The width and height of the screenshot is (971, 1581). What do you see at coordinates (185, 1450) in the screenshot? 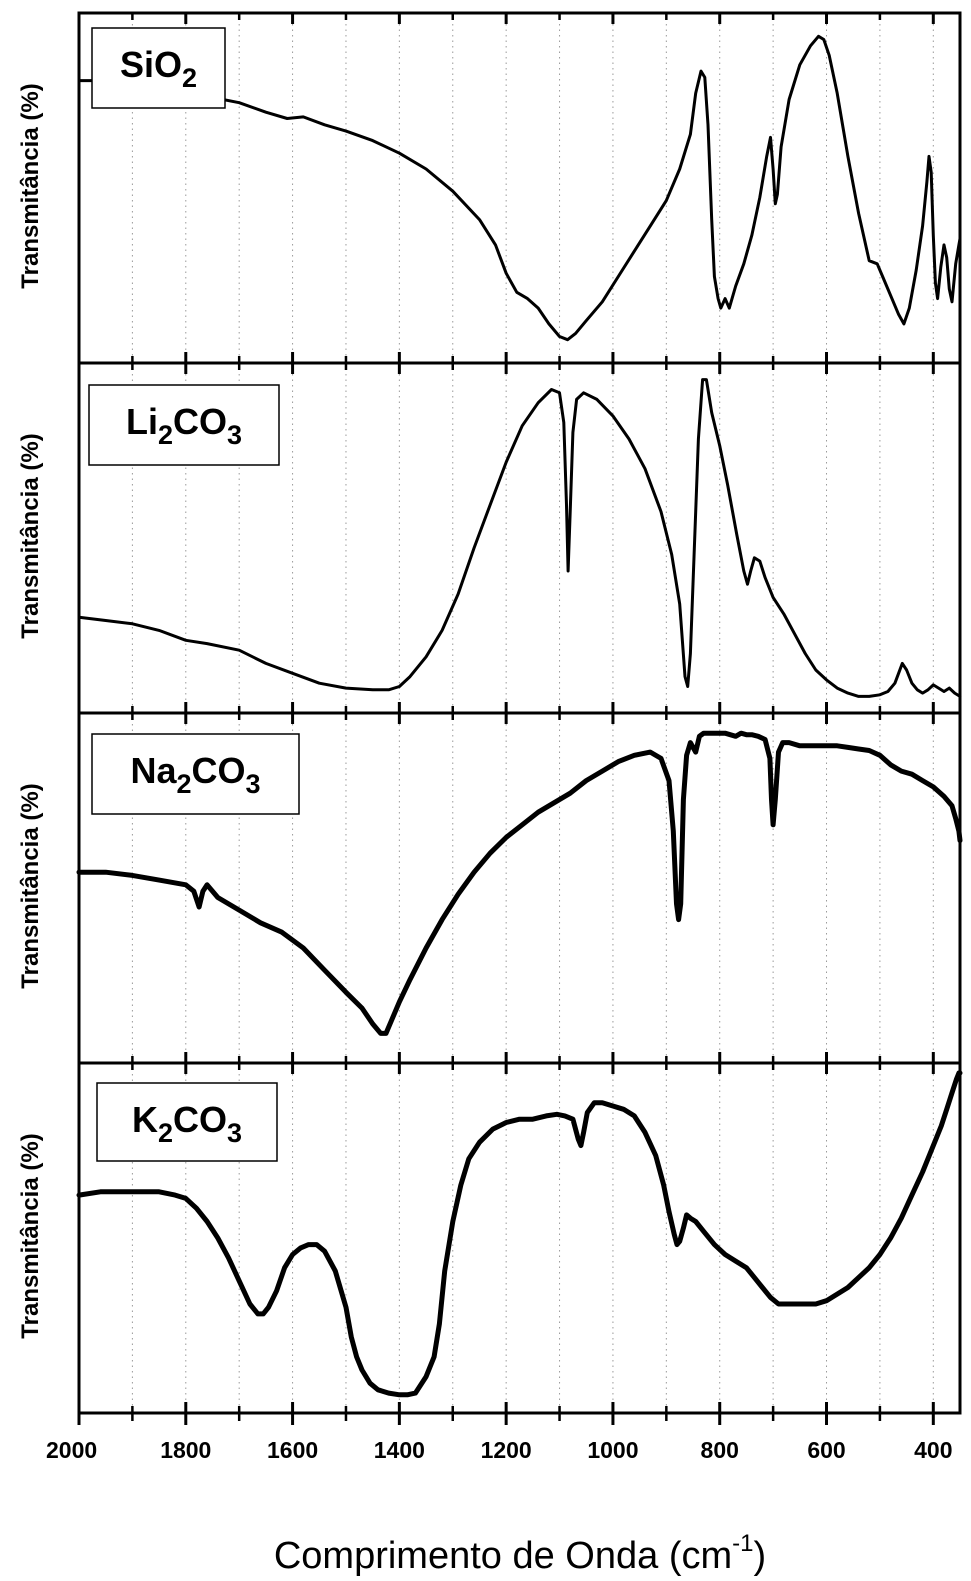
I see `x-tick-label: 1800` at bounding box center [185, 1450].